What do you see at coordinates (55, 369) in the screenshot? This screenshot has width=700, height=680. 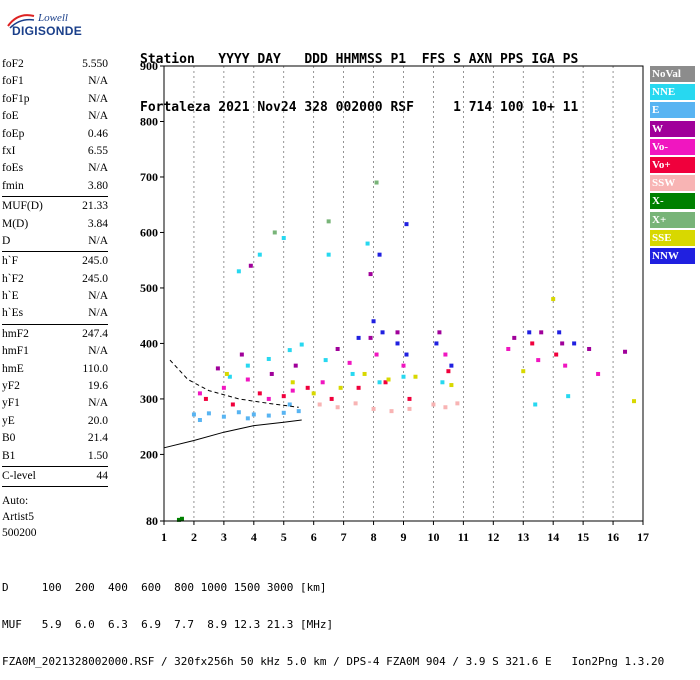 I see `param-row: hmE 110.0` at bounding box center [55, 369].